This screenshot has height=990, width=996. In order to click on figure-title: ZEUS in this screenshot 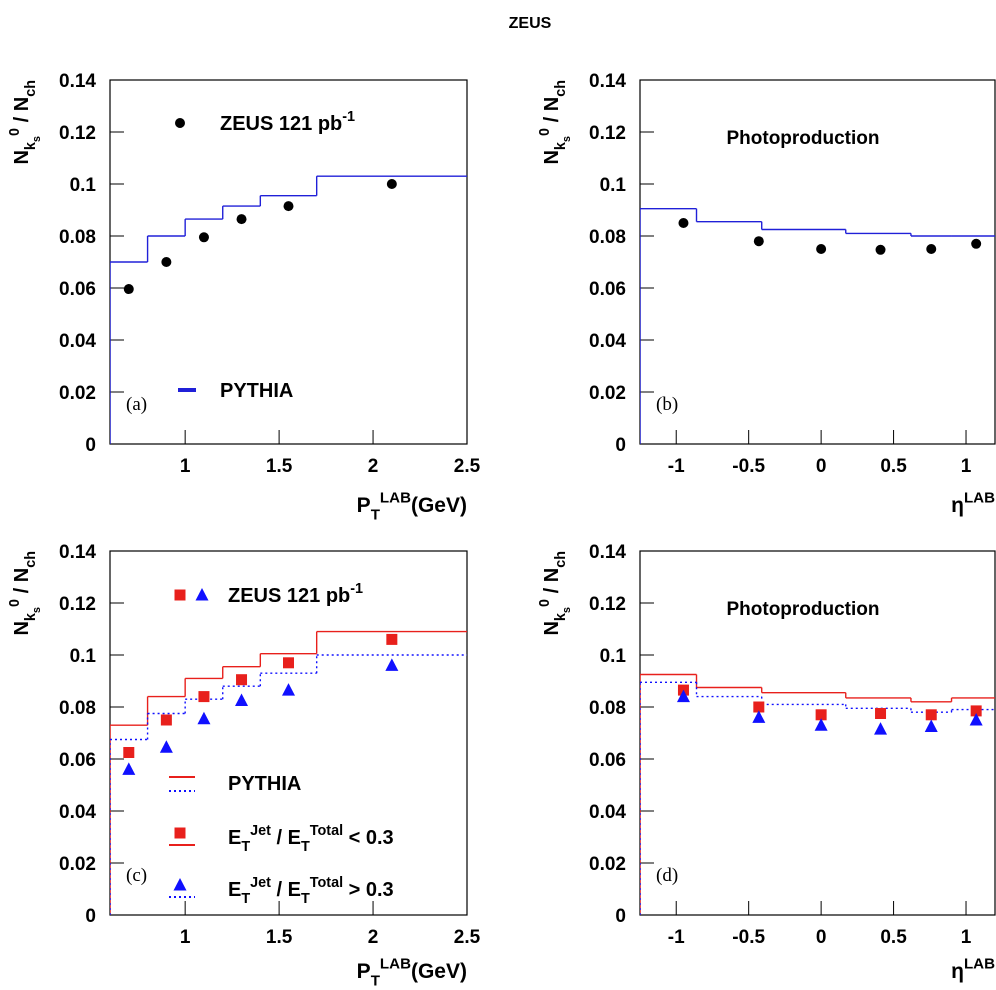, I will do `click(530, 23)`.